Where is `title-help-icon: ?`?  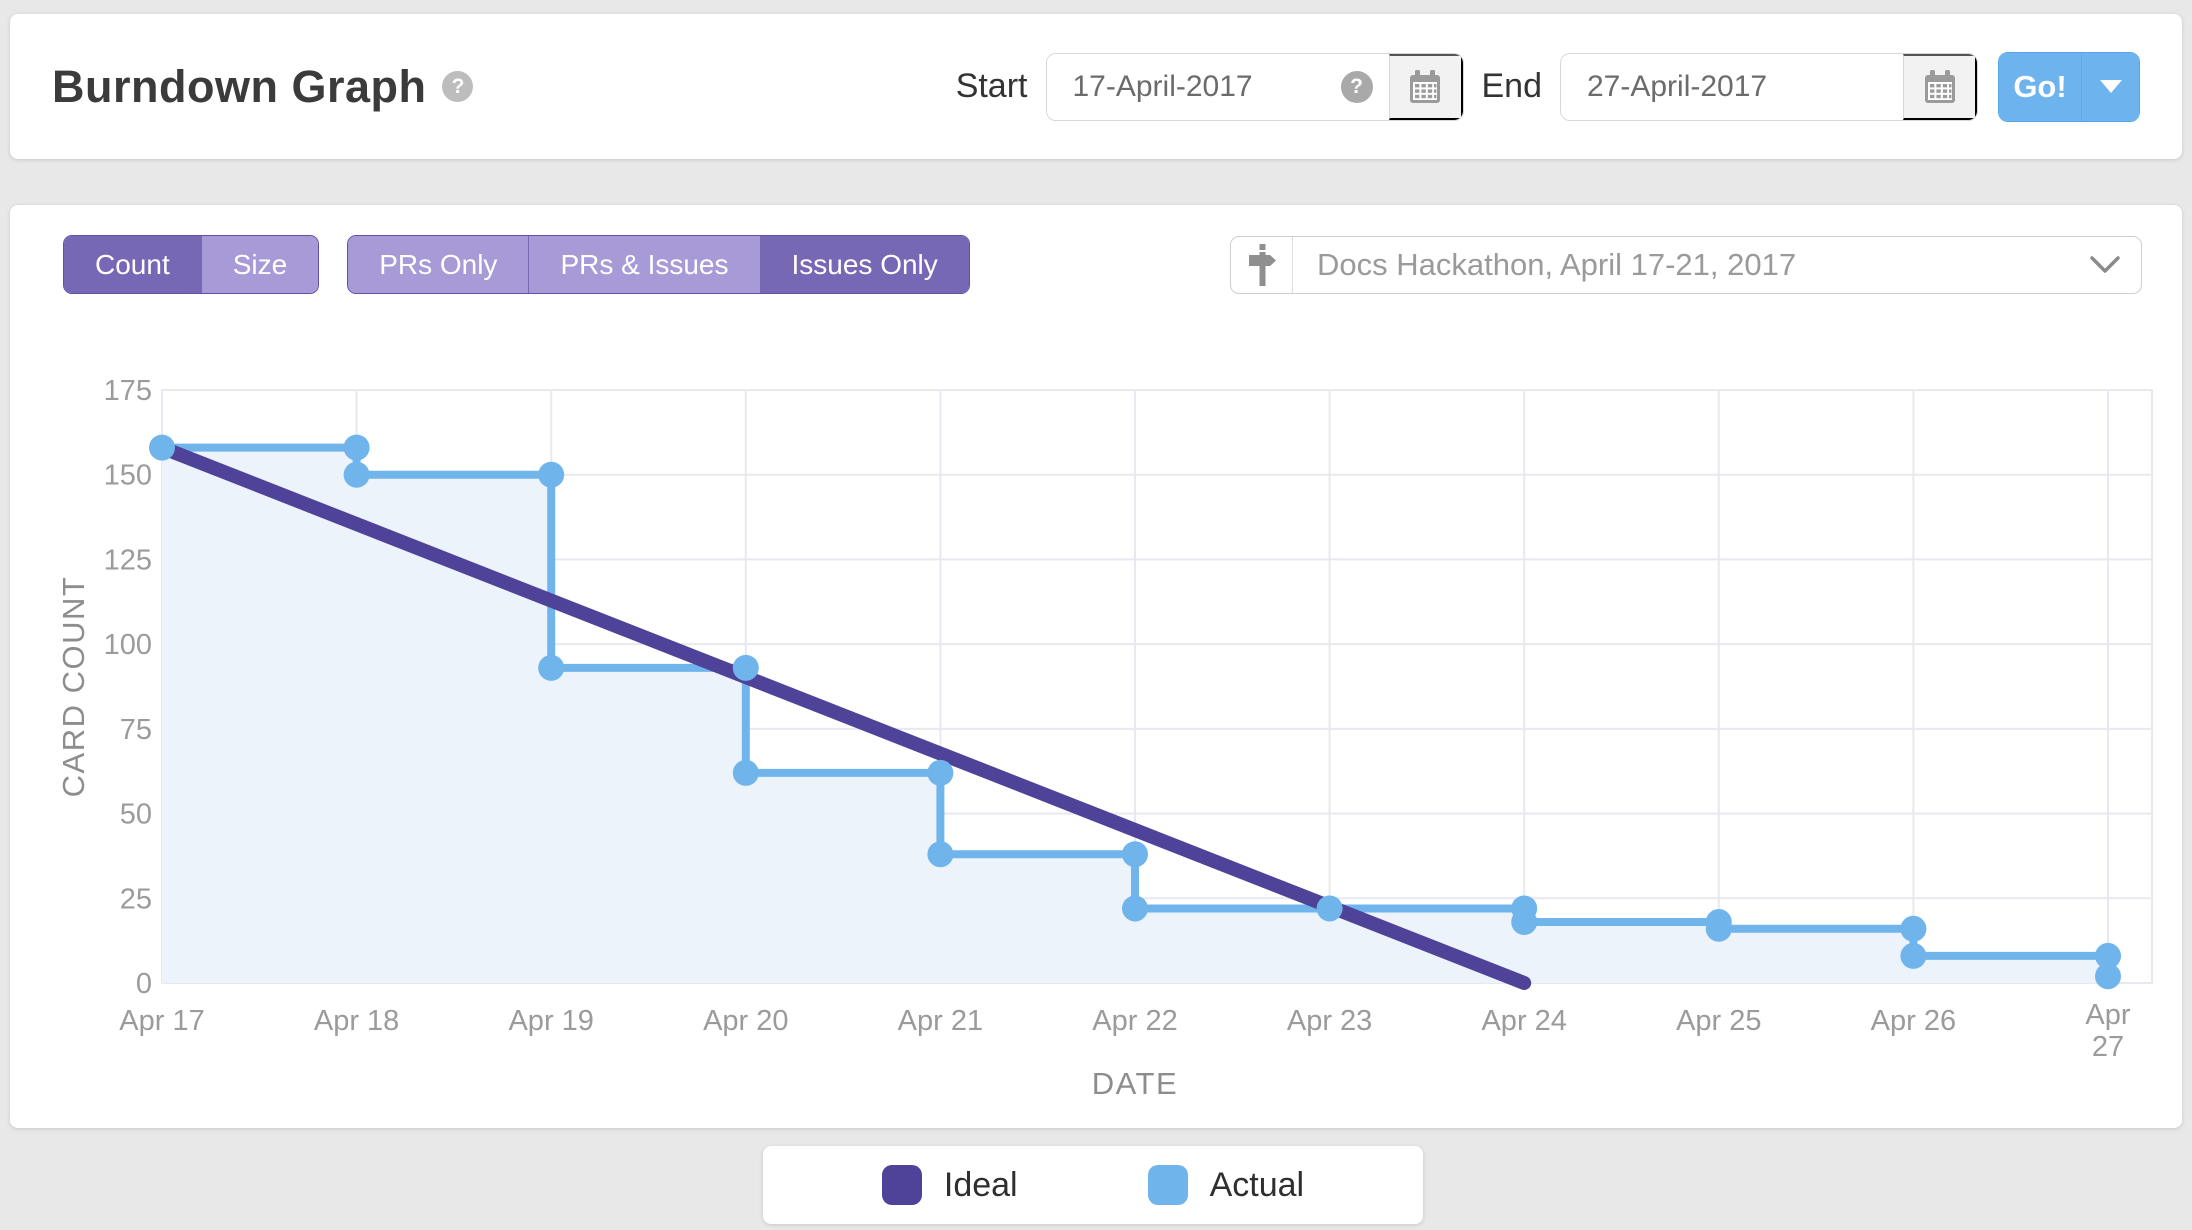 title-help-icon: ? is located at coordinates (458, 86).